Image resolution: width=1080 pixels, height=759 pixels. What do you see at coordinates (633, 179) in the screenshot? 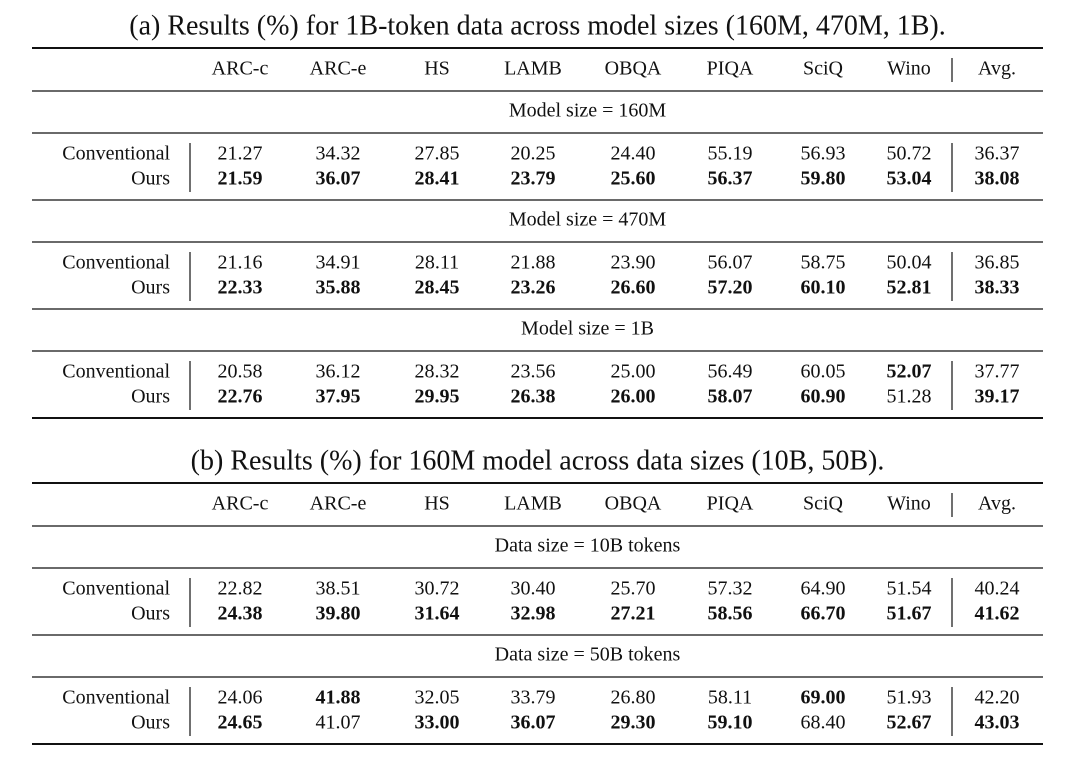
I see `cell: 25.60` at bounding box center [633, 179].